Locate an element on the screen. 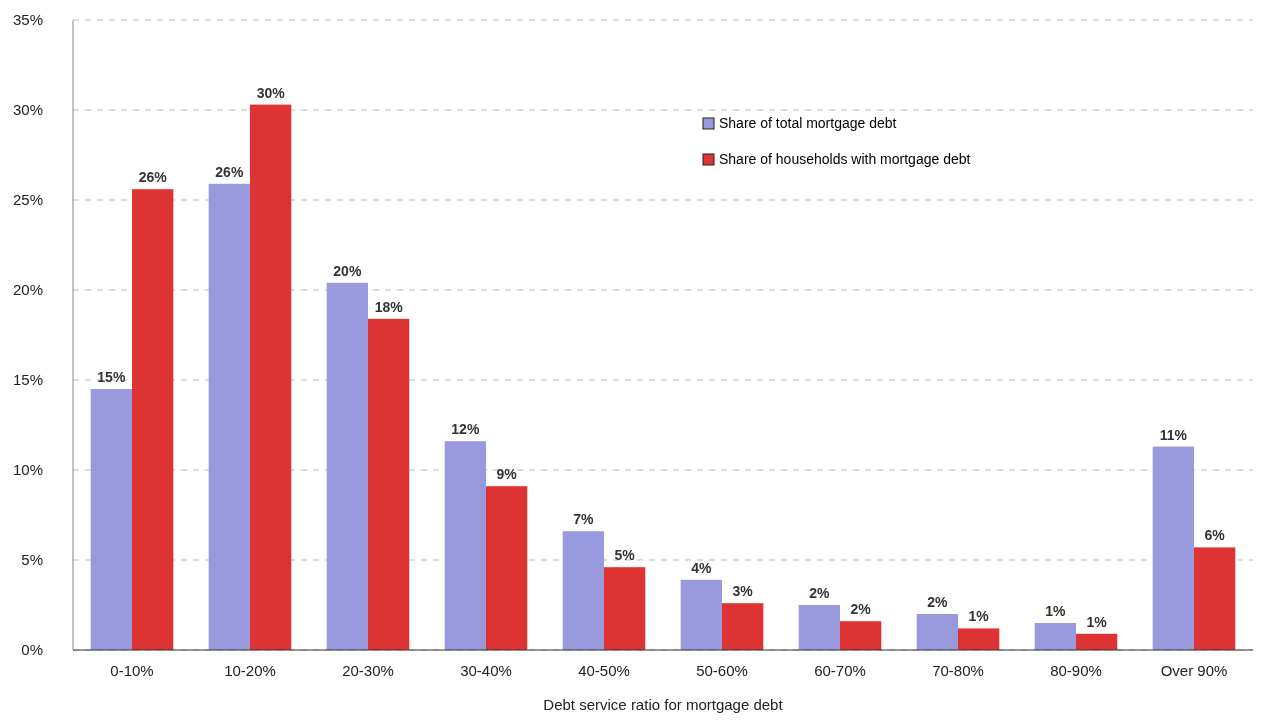 This screenshot has width=1271, height=720. x-tick-label: 10-20% is located at coordinates (250, 670).